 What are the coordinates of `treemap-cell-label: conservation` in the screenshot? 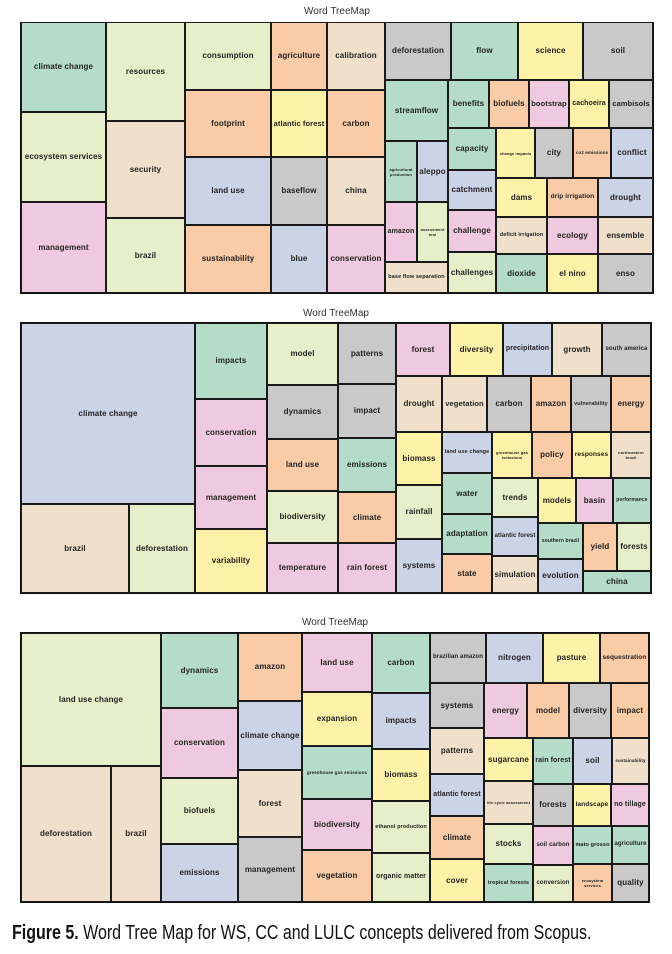 It's located at (231, 432).